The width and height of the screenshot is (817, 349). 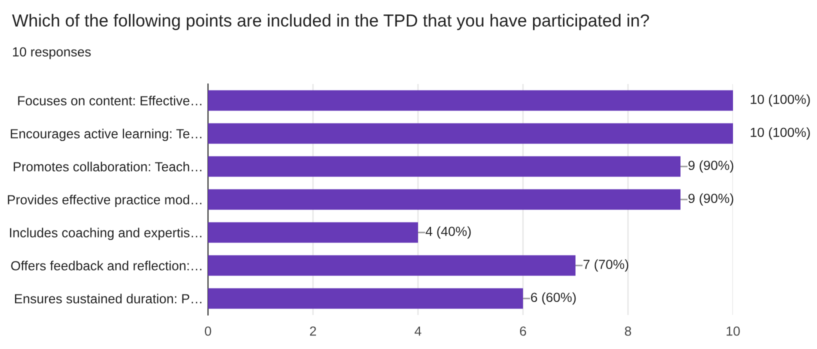 I want to click on x-tick-label: 2, so click(x=313, y=331).